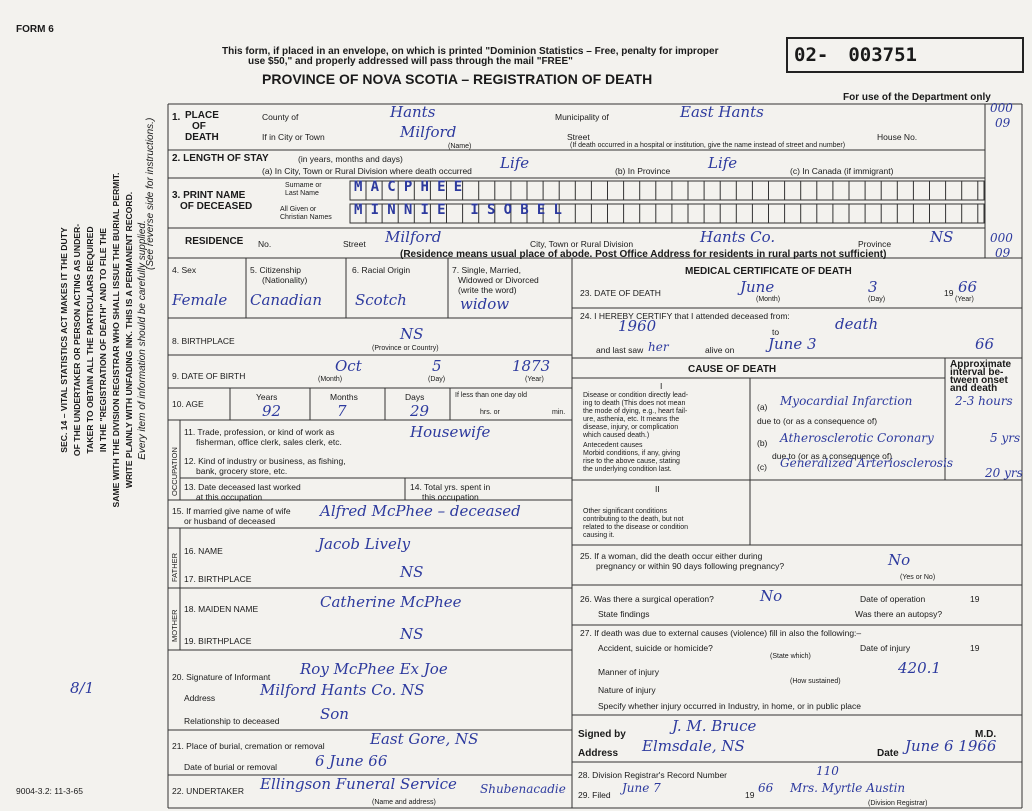 The image size is (1032, 811). Describe the element at coordinates (221, 677) in the screenshot. I see `field-label: 20. Signature of Informant` at that location.